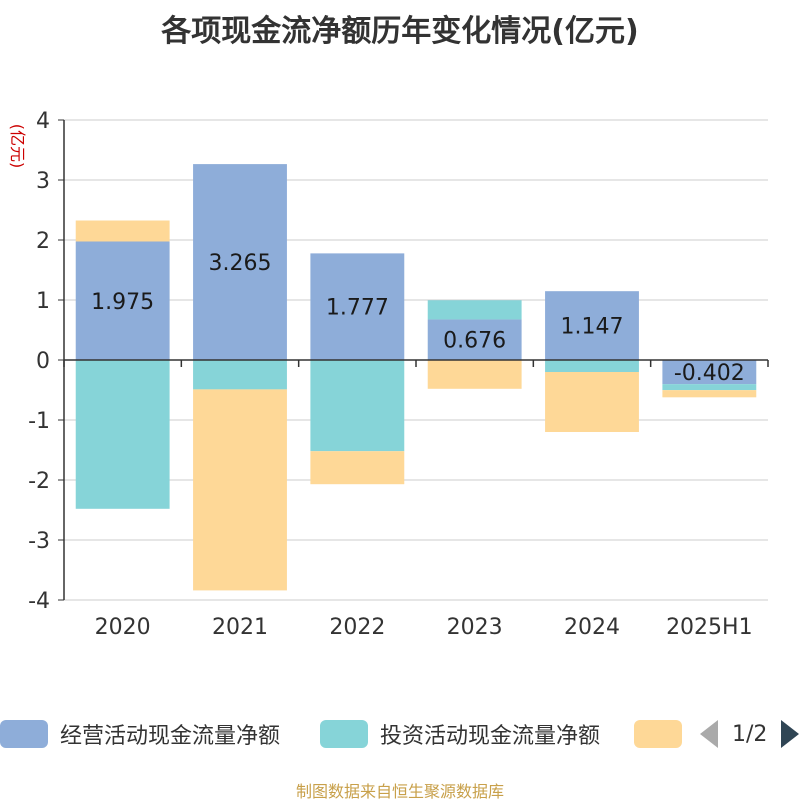 This screenshot has width=800, height=802. Describe the element at coordinates (43, 121) in the screenshot. I see `y-tick-label: 4` at that location.